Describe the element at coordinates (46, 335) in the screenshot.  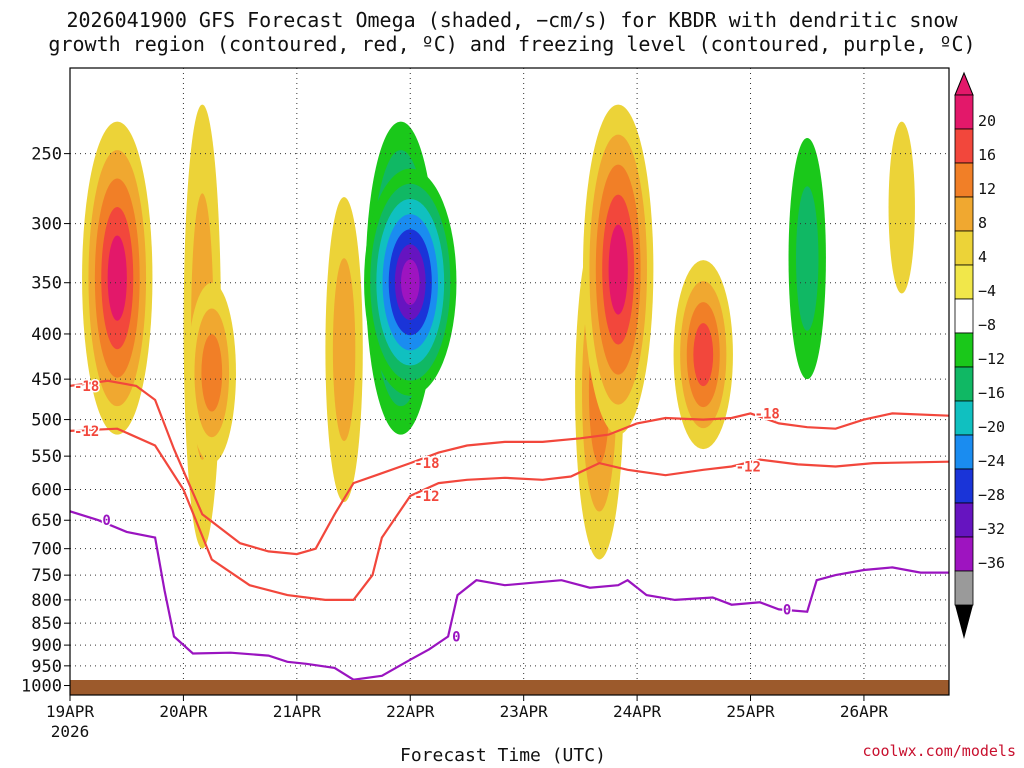
I see `y-tick-label-400: 400` at that location.